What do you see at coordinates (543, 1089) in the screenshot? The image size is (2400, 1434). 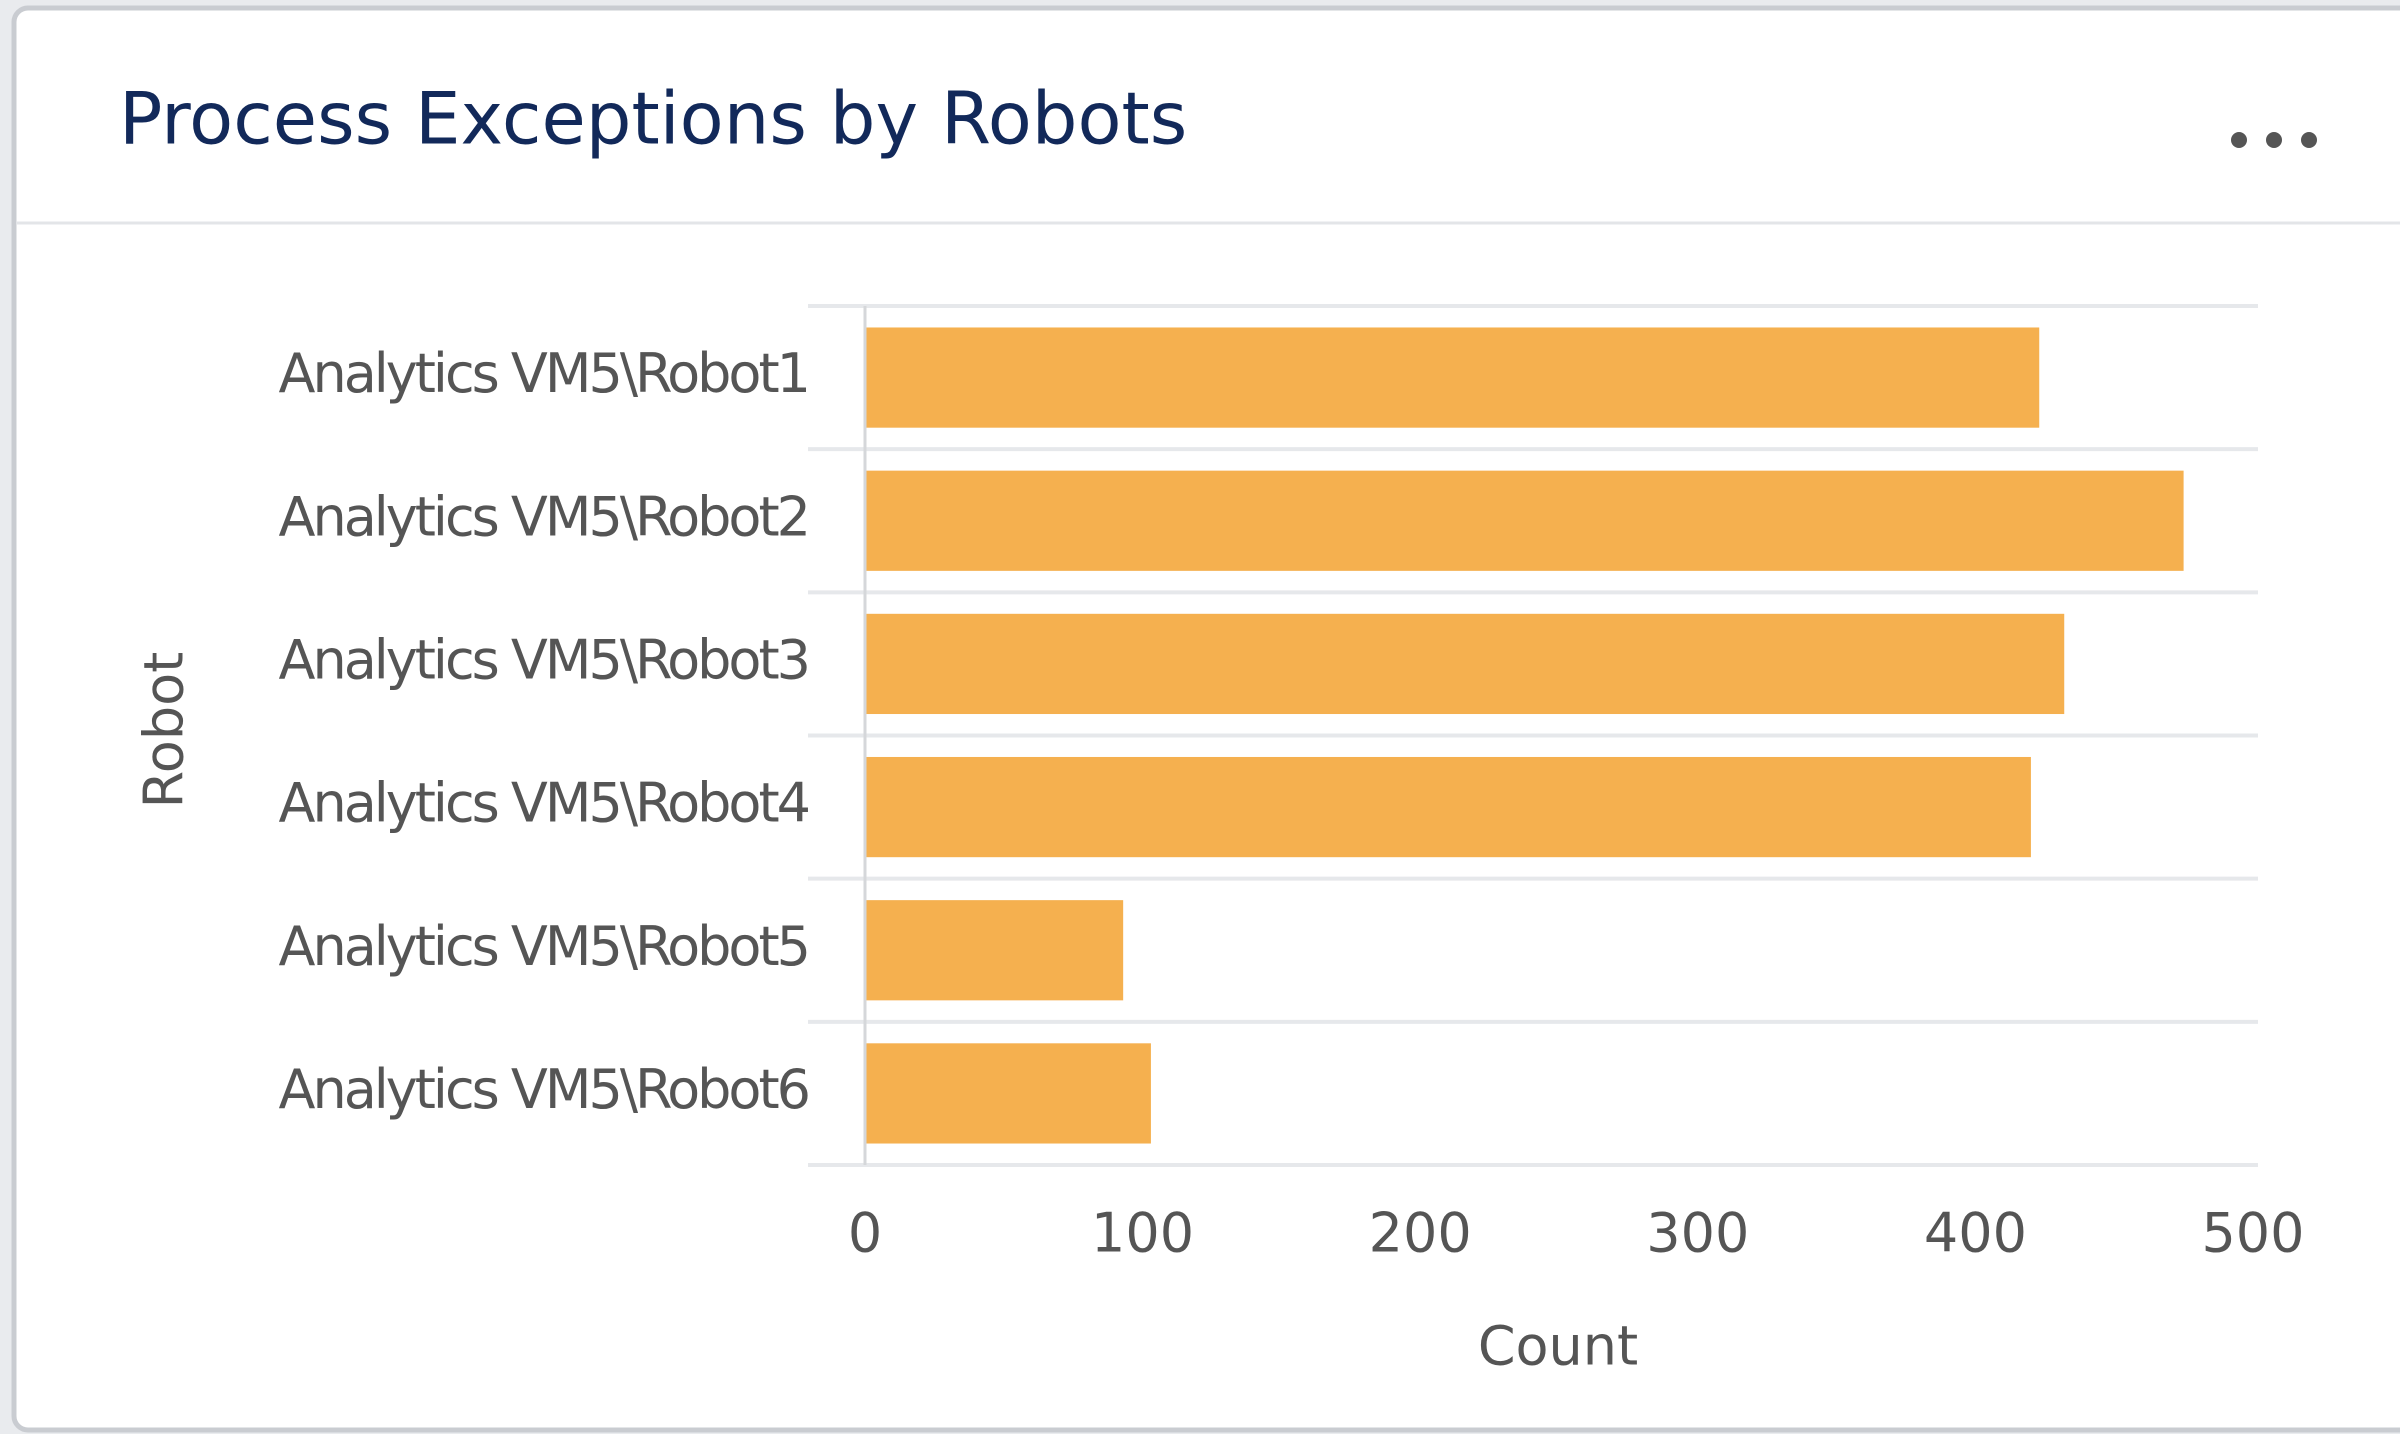 I see `y-tick-label: Analytics VM5\Robot6` at bounding box center [543, 1089].